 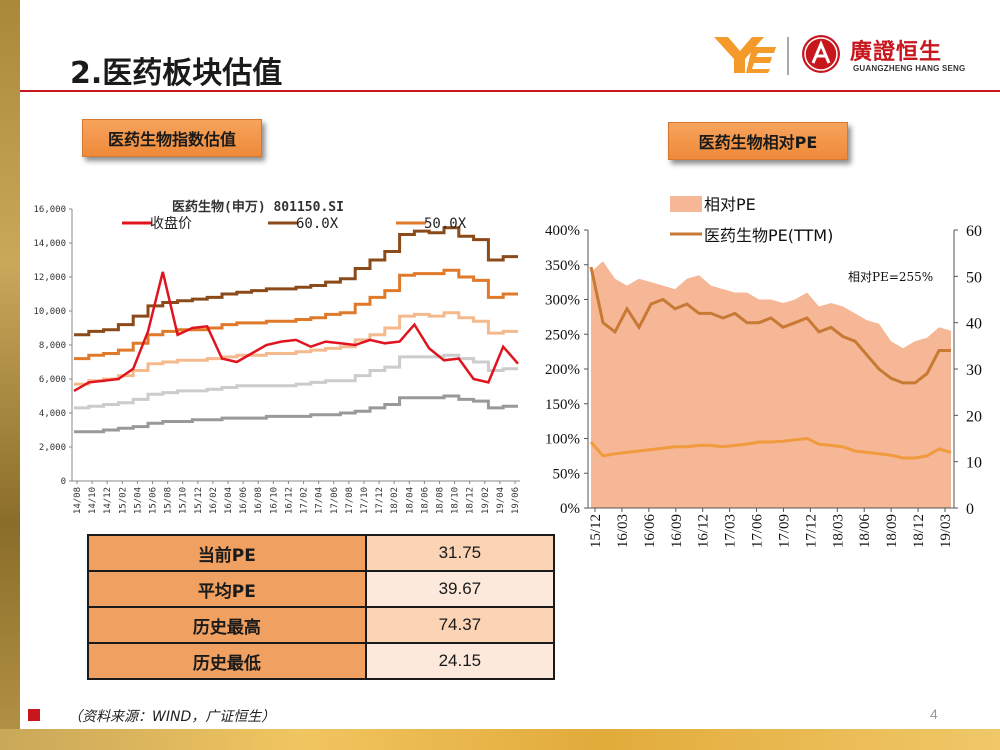 I want to click on x-tick-label: 16/06, so click(x=650, y=531).